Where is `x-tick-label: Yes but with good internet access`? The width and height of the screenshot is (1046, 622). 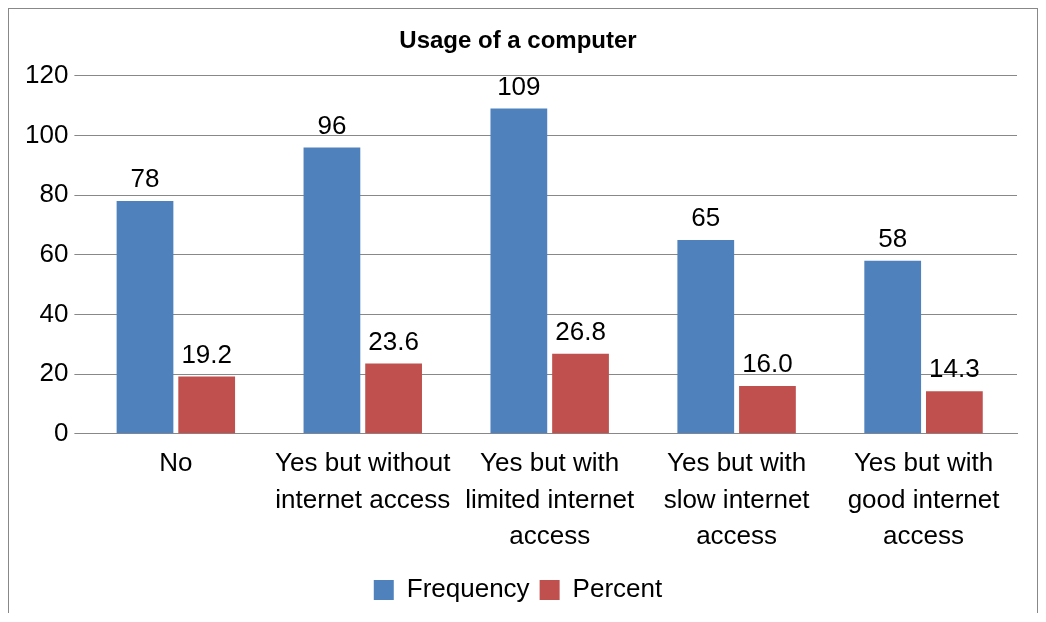
x-tick-label: Yes but with good internet access is located at coordinates (924, 498).